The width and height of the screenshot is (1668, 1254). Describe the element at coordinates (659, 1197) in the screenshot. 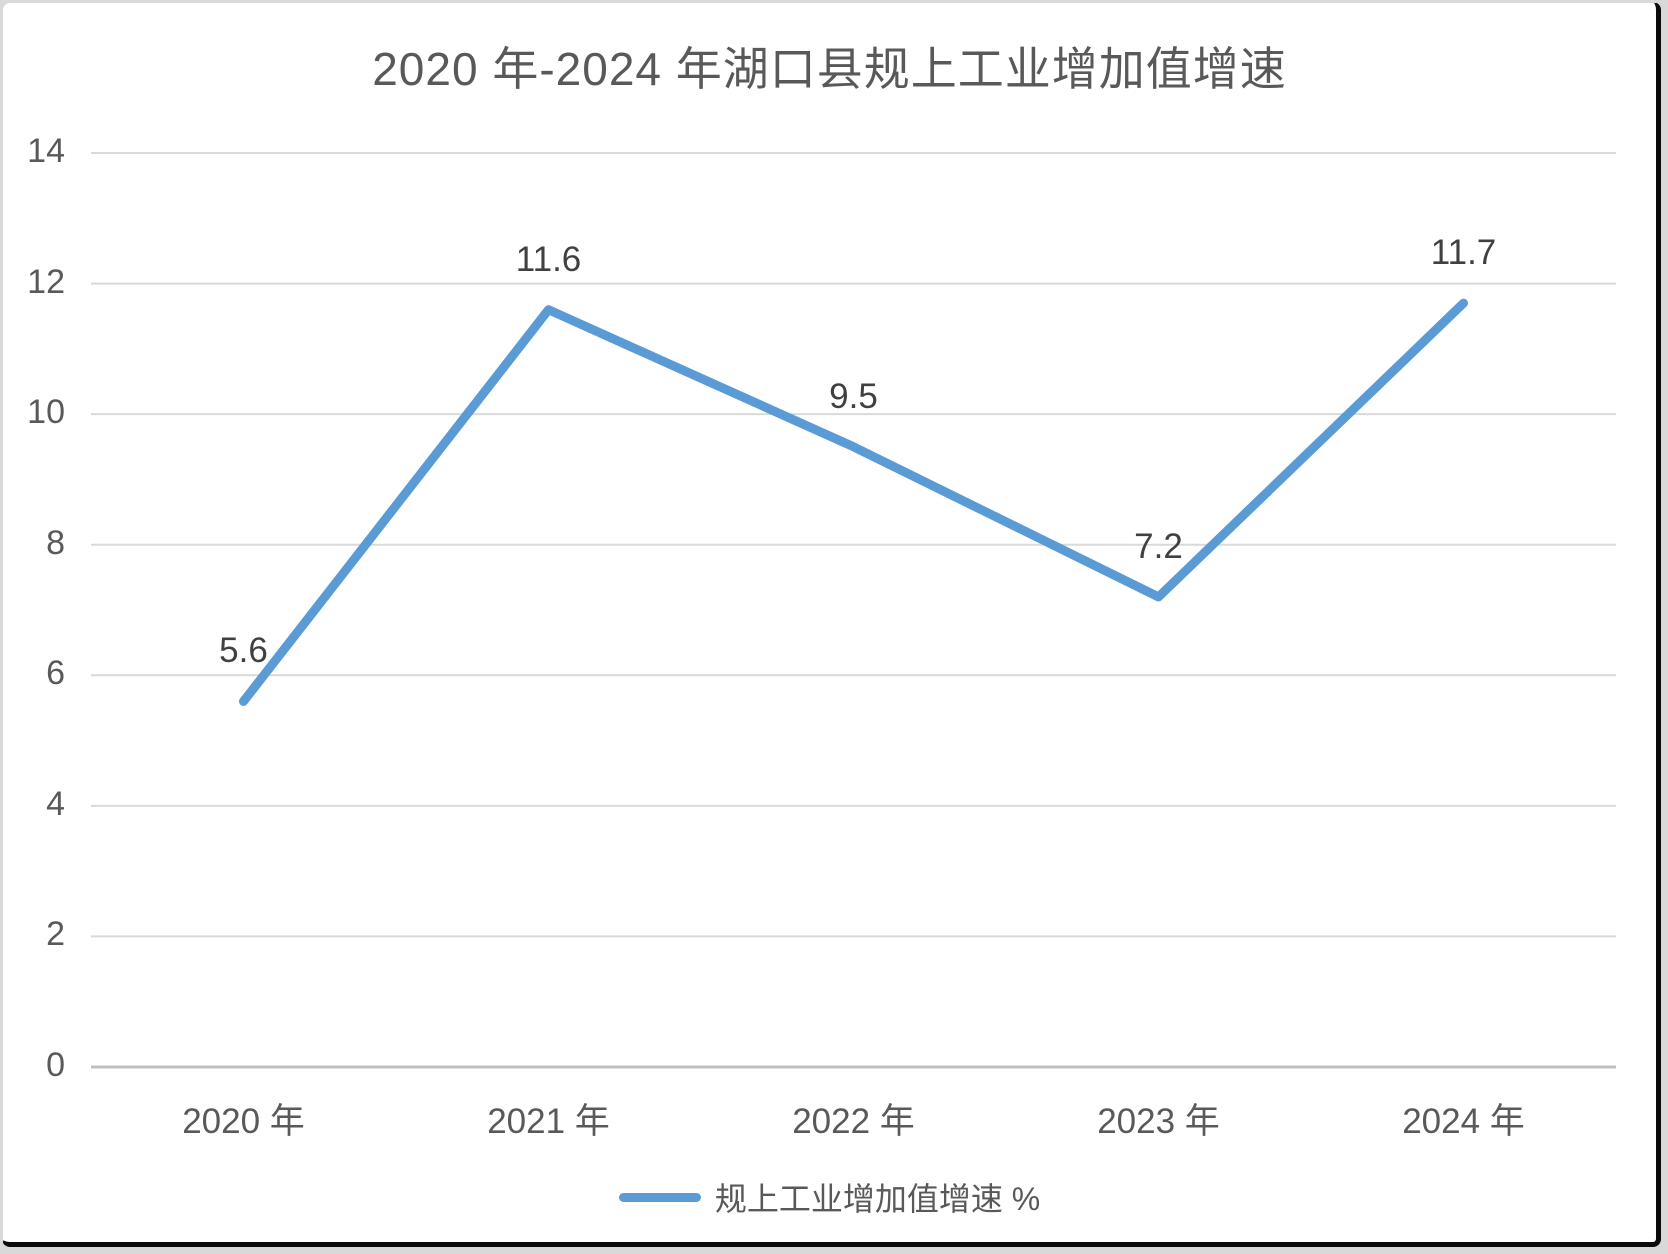

I see `legend-line-swatch` at that location.